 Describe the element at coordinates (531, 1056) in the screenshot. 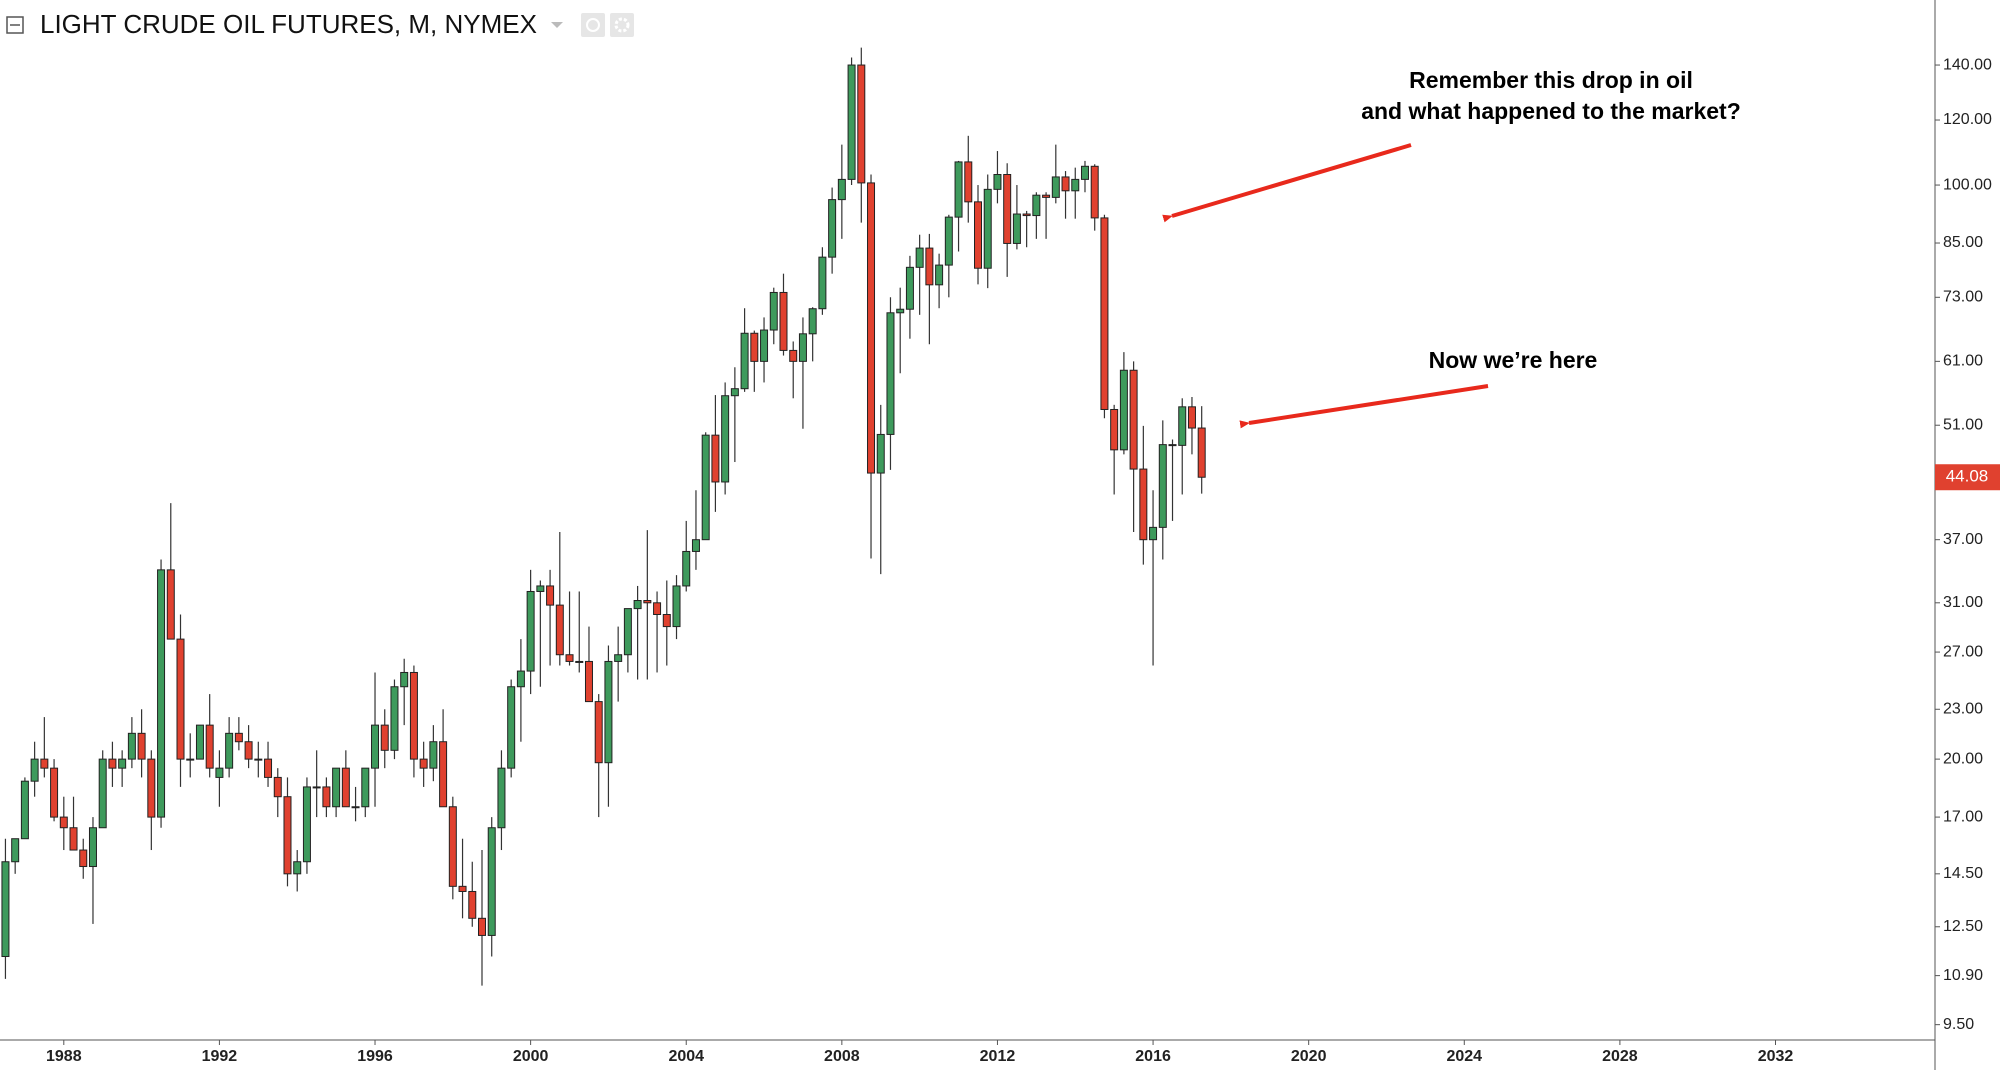

I see `x-tick-label: 2000` at that location.